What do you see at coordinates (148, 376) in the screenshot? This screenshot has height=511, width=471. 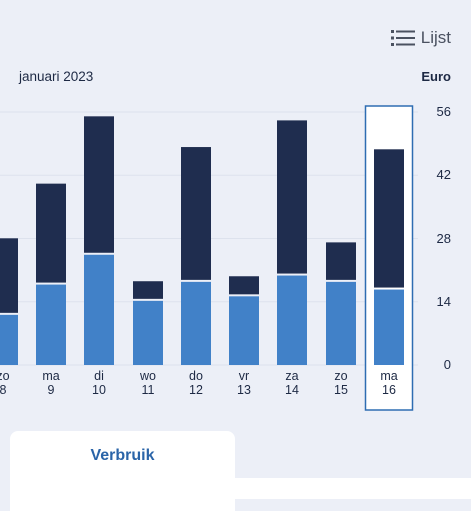 I see `day-of-week: wo` at bounding box center [148, 376].